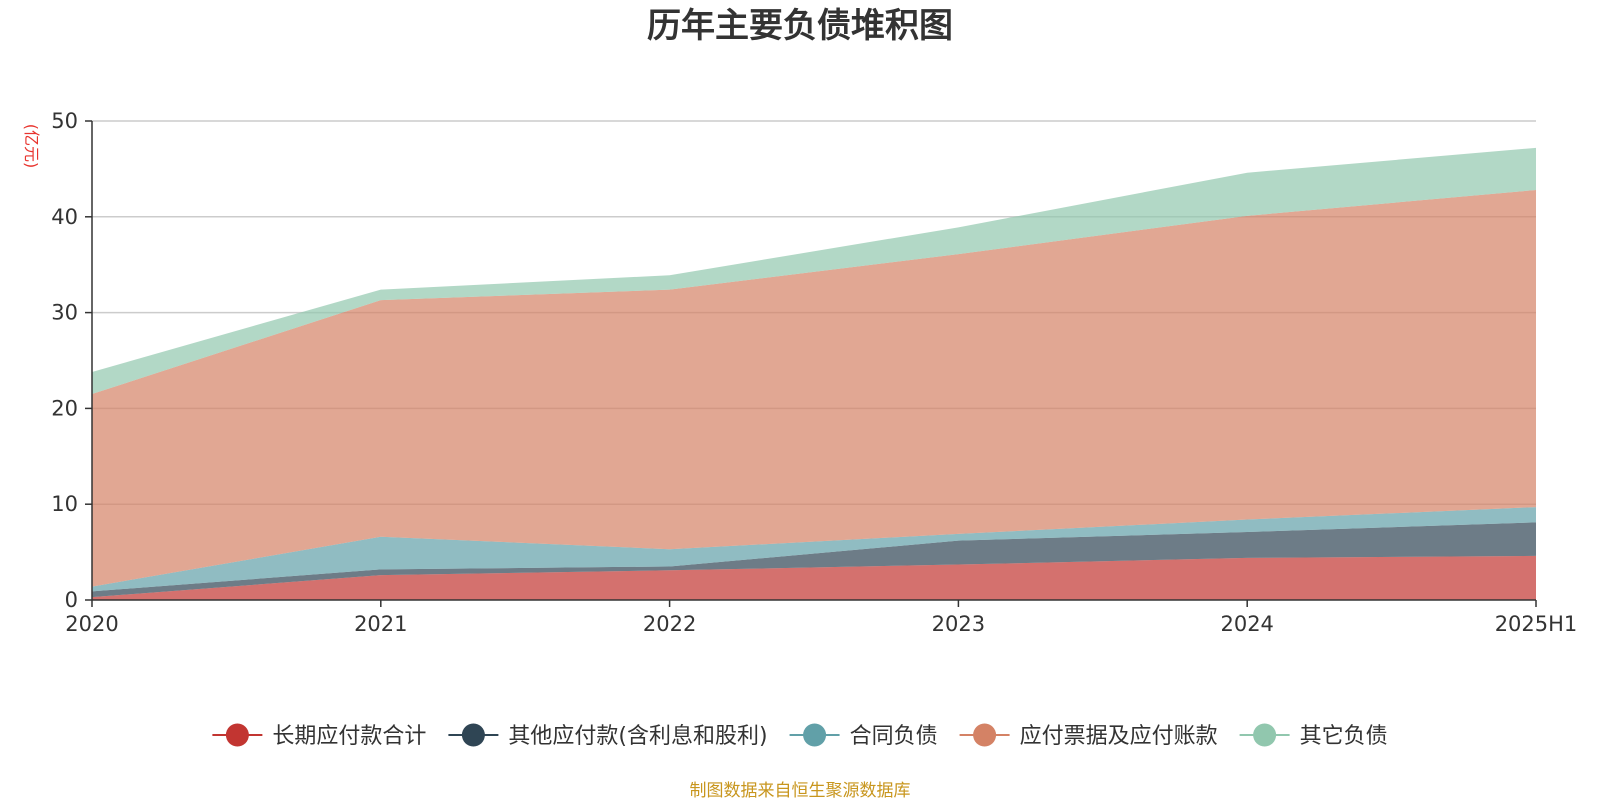 The width and height of the screenshot is (1600, 800). Describe the element at coordinates (91, 624) in the screenshot. I see `x-tick-label: 2020` at that location.